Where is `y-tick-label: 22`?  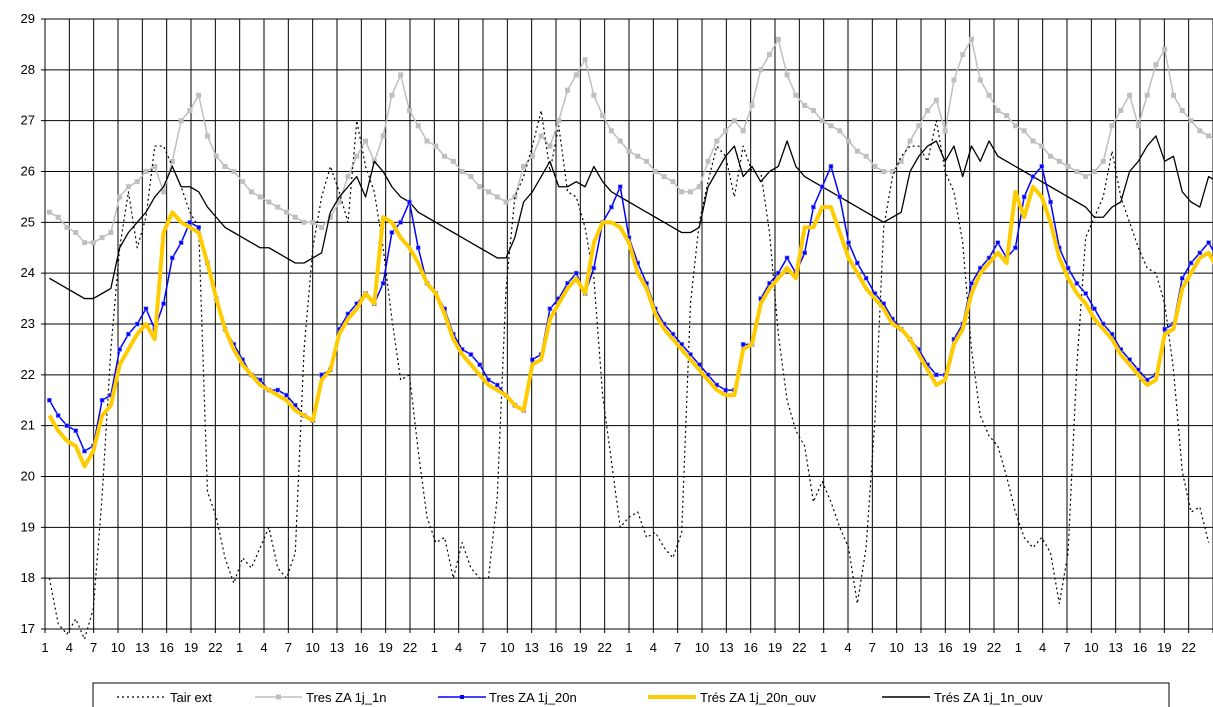 y-tick-label: 22 is located at coordinates (28, 374).